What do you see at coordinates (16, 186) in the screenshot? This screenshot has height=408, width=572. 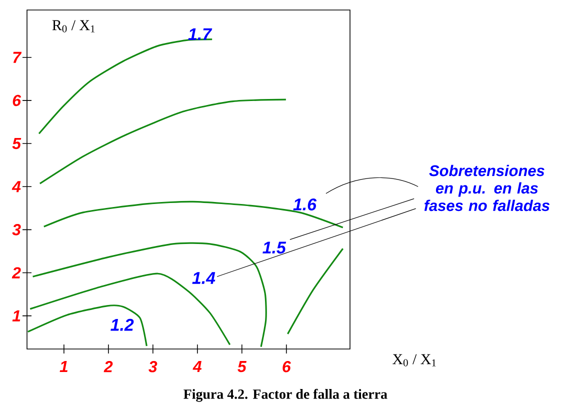 I see `y-tick-label: 4` at bounding box center [16, 186].